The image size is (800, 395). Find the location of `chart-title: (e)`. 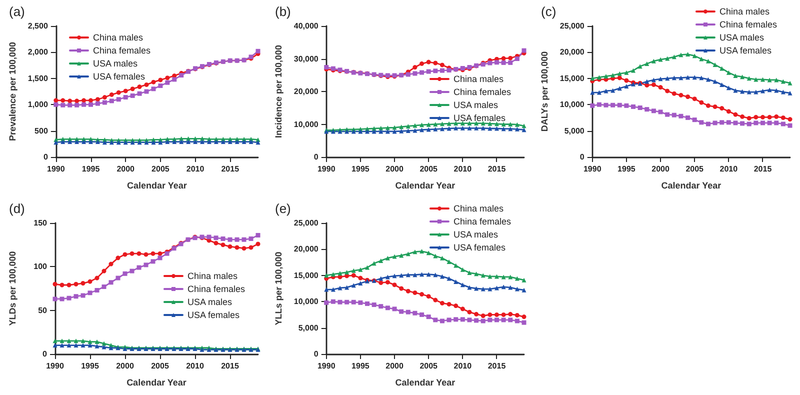

chart-title: (e) is located at coordinates (283, 208).